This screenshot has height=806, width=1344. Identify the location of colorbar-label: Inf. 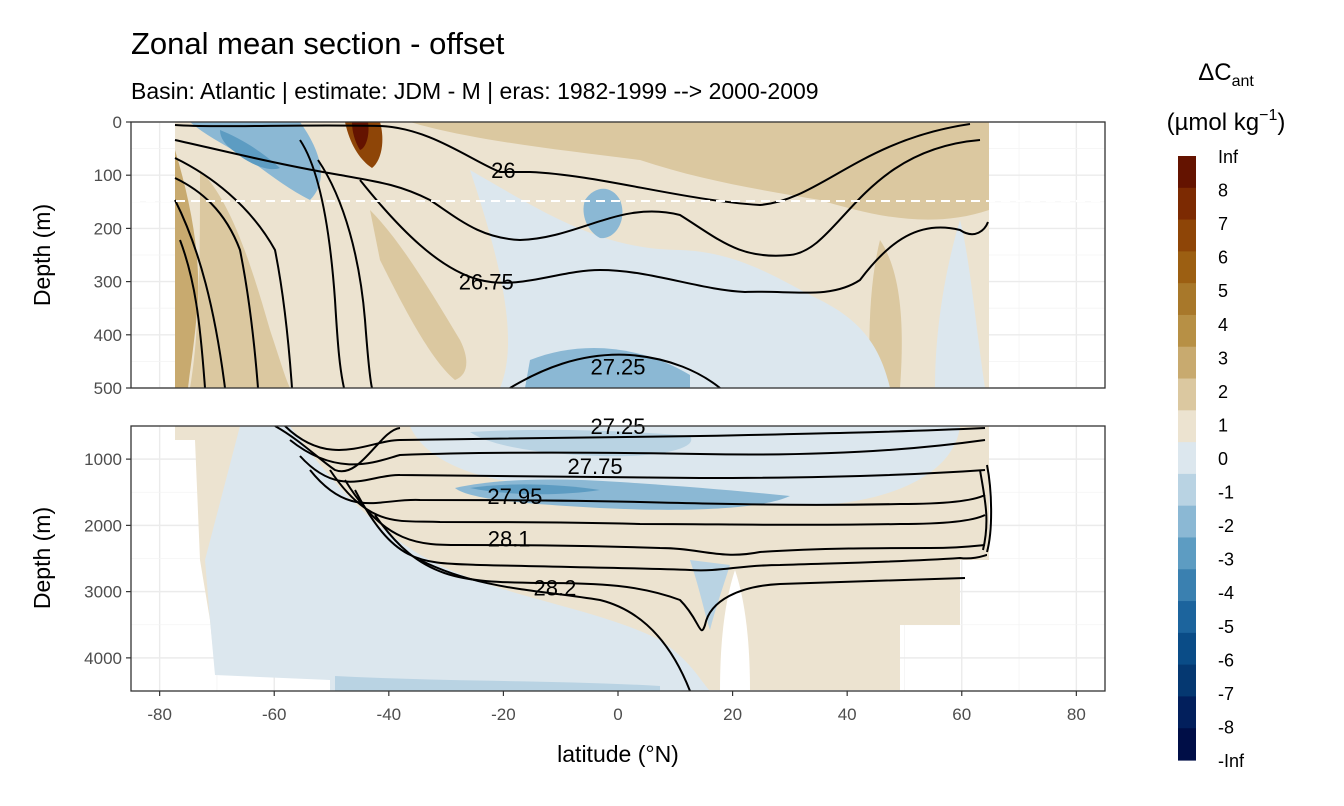
(1228, 157).